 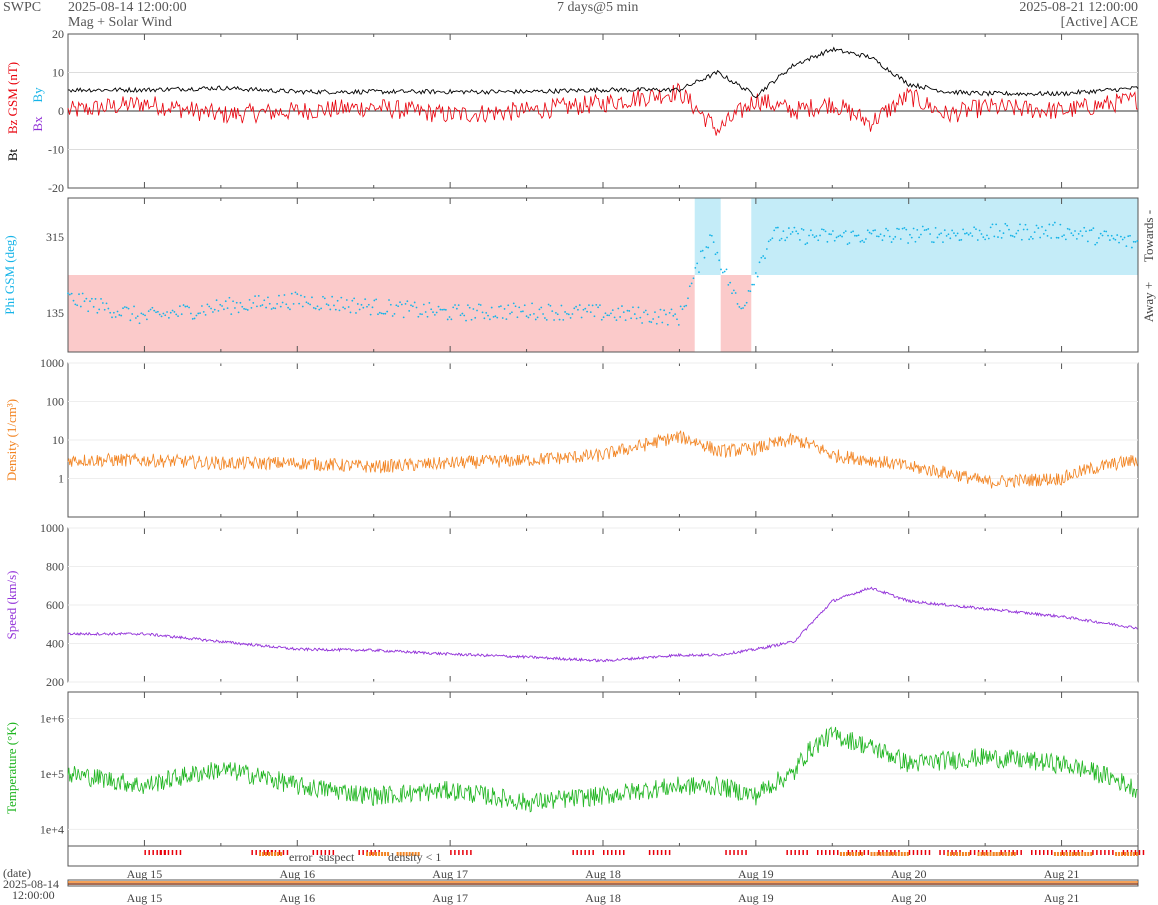 I want to click on bt-series-line, so click(x=603, y=72).